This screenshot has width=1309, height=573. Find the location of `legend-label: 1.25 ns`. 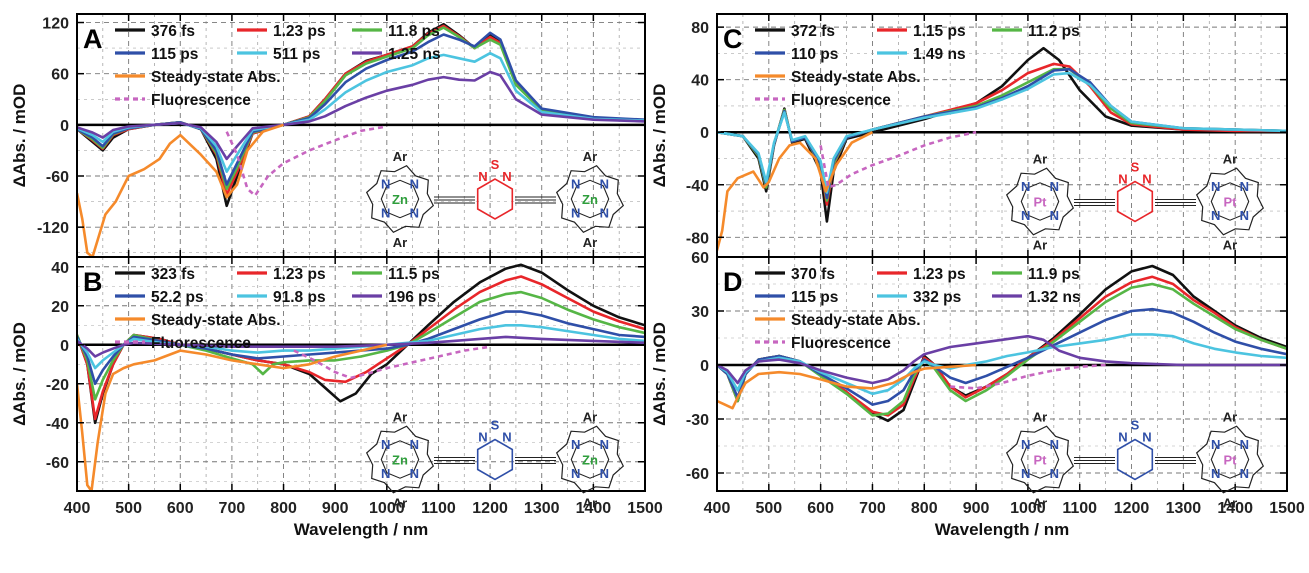

legend-label: 1.25 ns is located at coordinates (414, 54).